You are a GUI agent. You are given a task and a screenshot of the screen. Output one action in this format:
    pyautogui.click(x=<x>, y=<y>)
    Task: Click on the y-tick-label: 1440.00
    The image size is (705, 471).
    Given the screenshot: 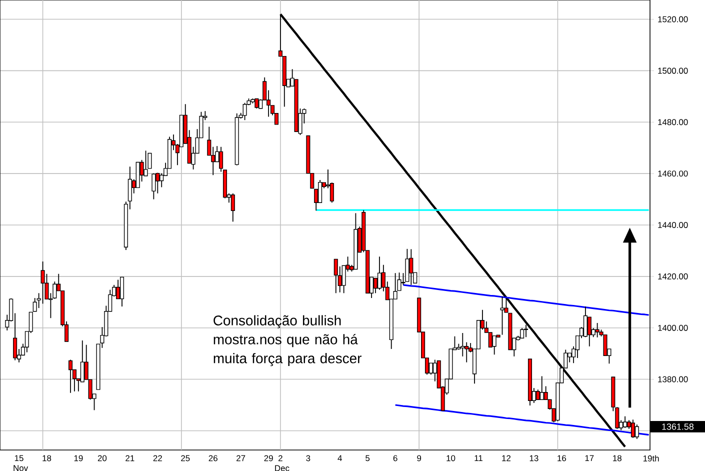 What is the action you would take?
    pyautogui.click(x=673, y=225)
    